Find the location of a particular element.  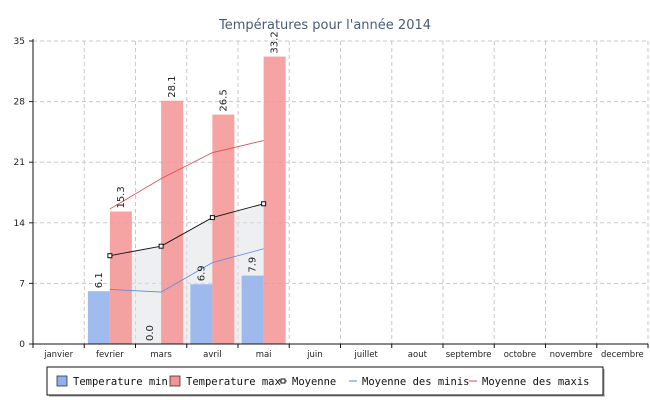

x-tick-label: mars is located at coordinates (161, 355).